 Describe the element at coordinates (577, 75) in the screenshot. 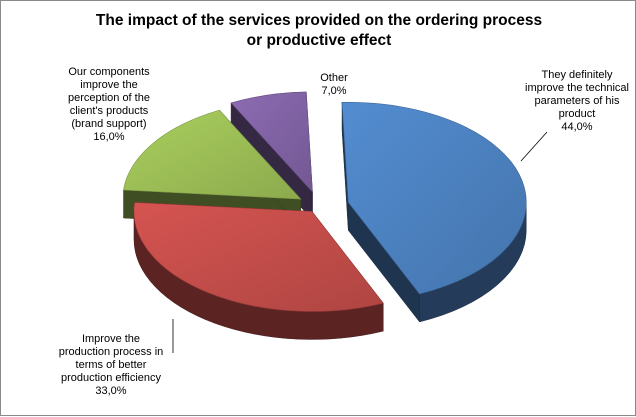

I see `data-label-line: They definitely` at that location.